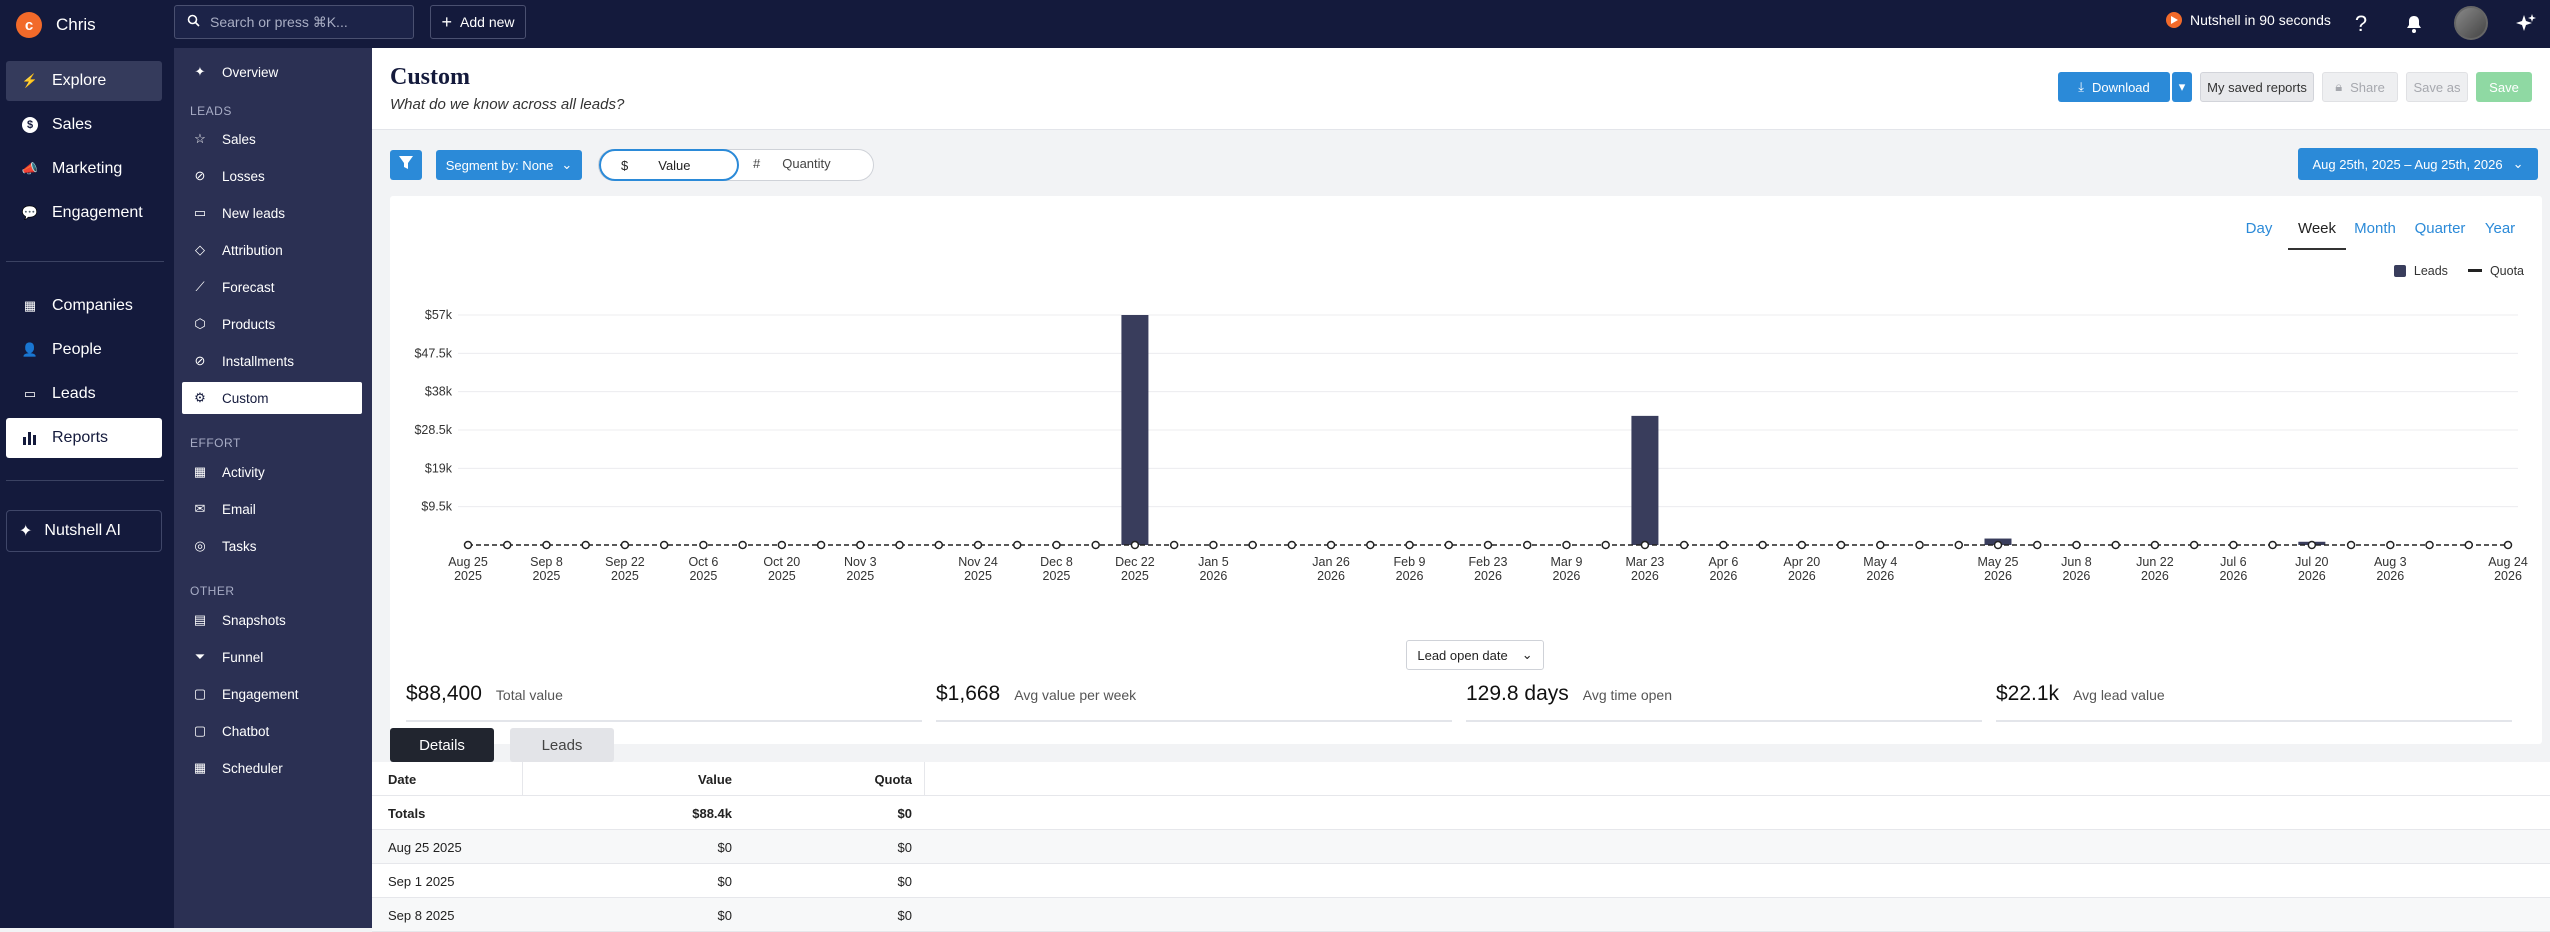 The width and height of the screenshot is (2550, 932). Describe the element at coordinates (2518, 163) in the screenshot. I see `chevron-down-icon: ⌄` at that location.